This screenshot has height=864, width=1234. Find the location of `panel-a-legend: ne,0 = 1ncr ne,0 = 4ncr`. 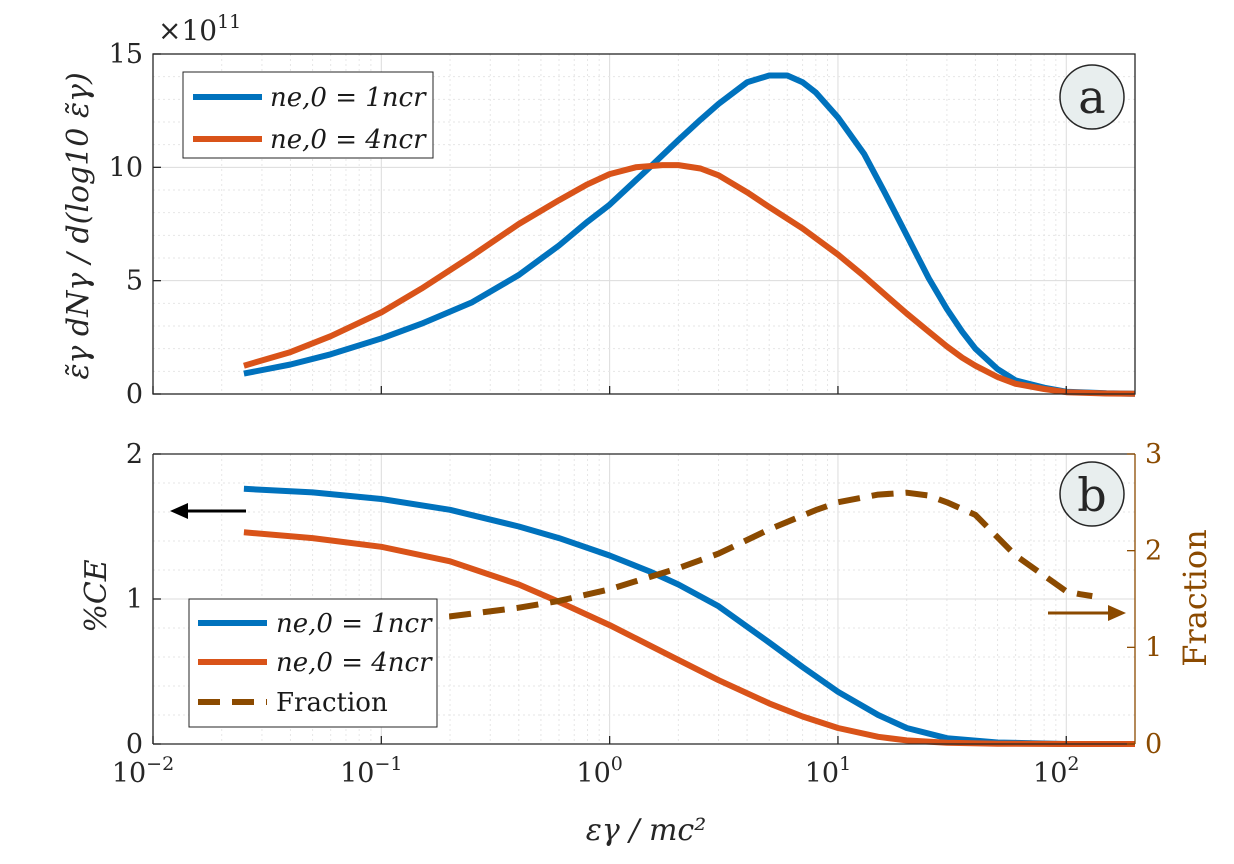

panel-a-legend: ne,0 = 1ncr ne,0 = 4ncr is located at coordinates (308, 115).